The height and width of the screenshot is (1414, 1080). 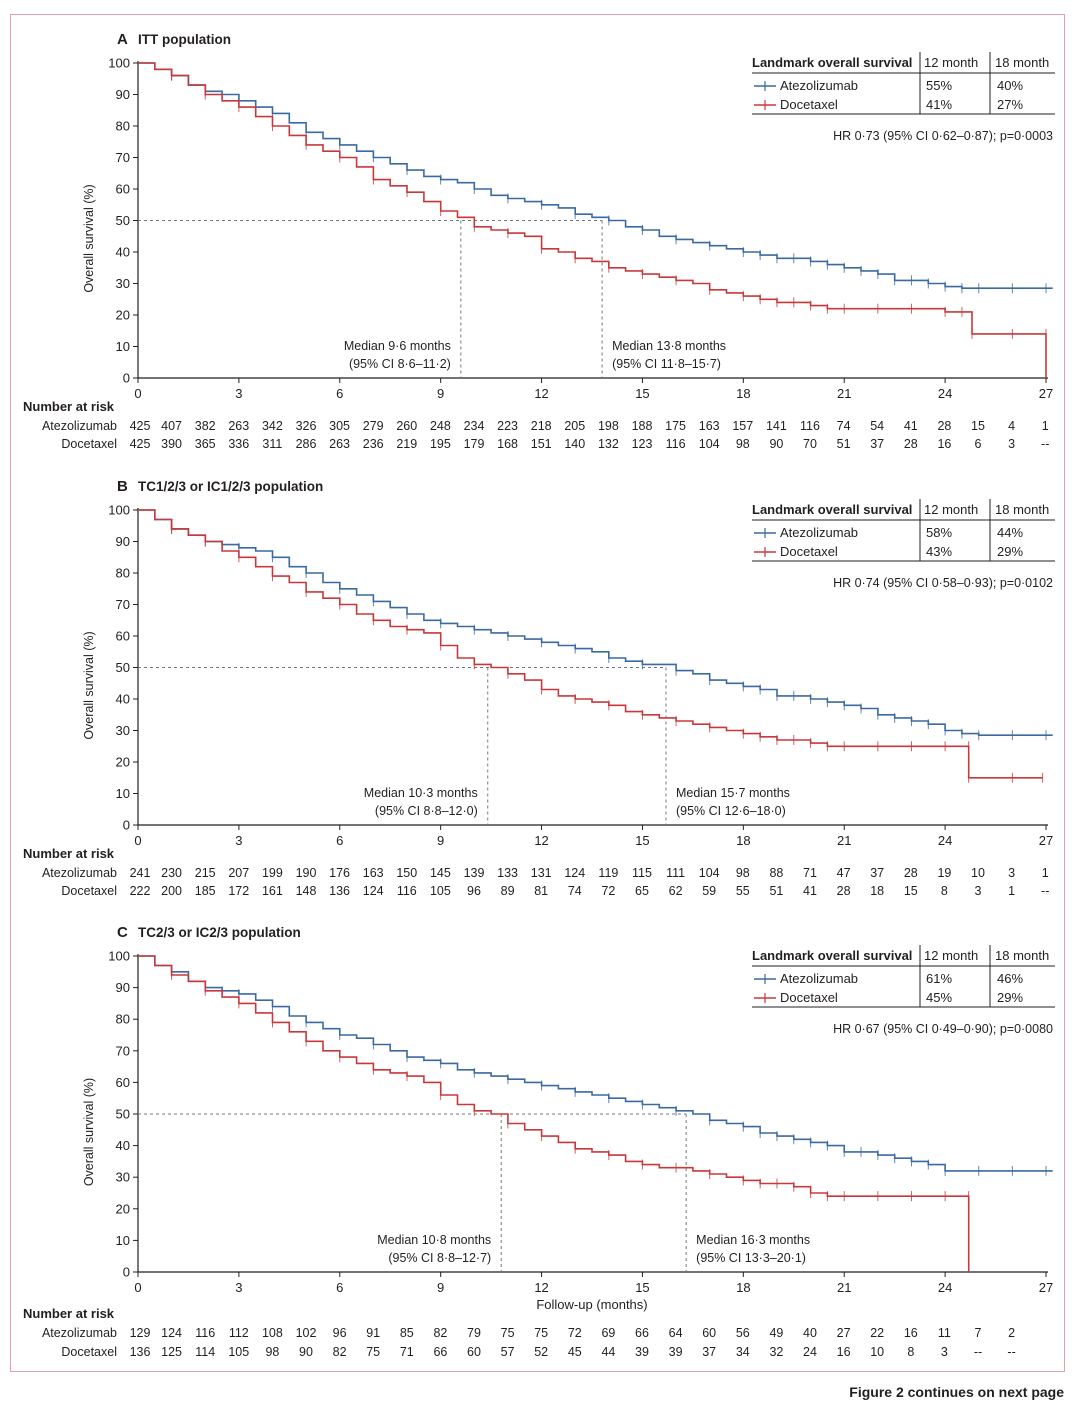 I want to click on risk-value: 65, so click(x=642, y=891).